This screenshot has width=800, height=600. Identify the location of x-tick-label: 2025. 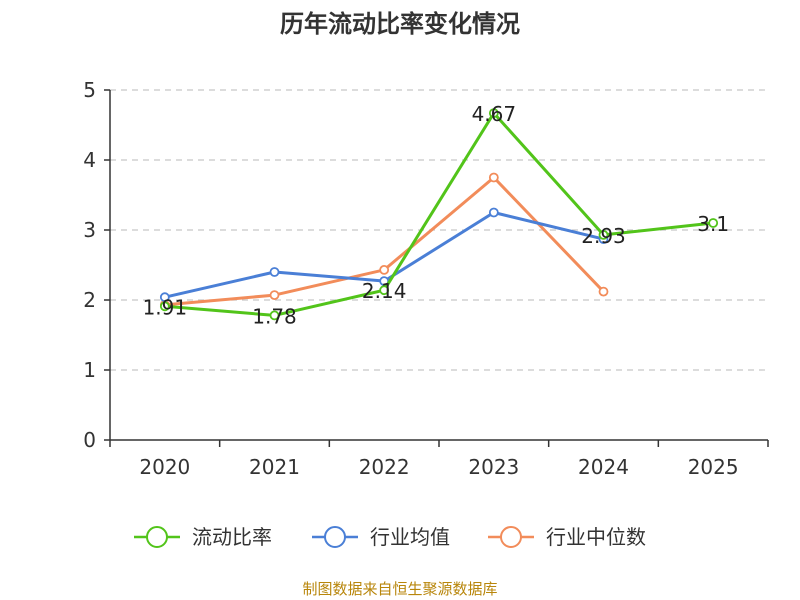
(713, 467).